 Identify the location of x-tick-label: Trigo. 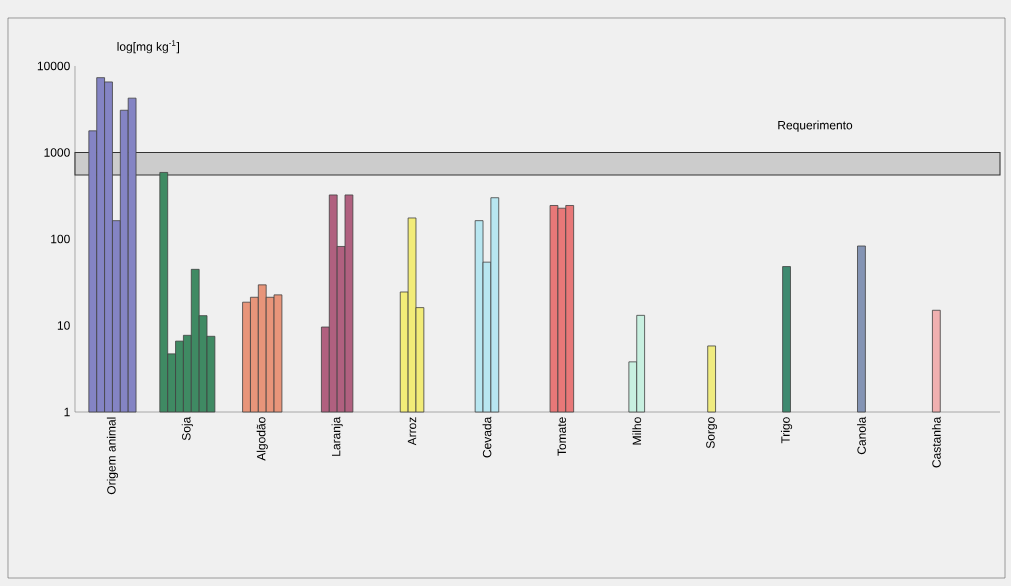
(786, 430).